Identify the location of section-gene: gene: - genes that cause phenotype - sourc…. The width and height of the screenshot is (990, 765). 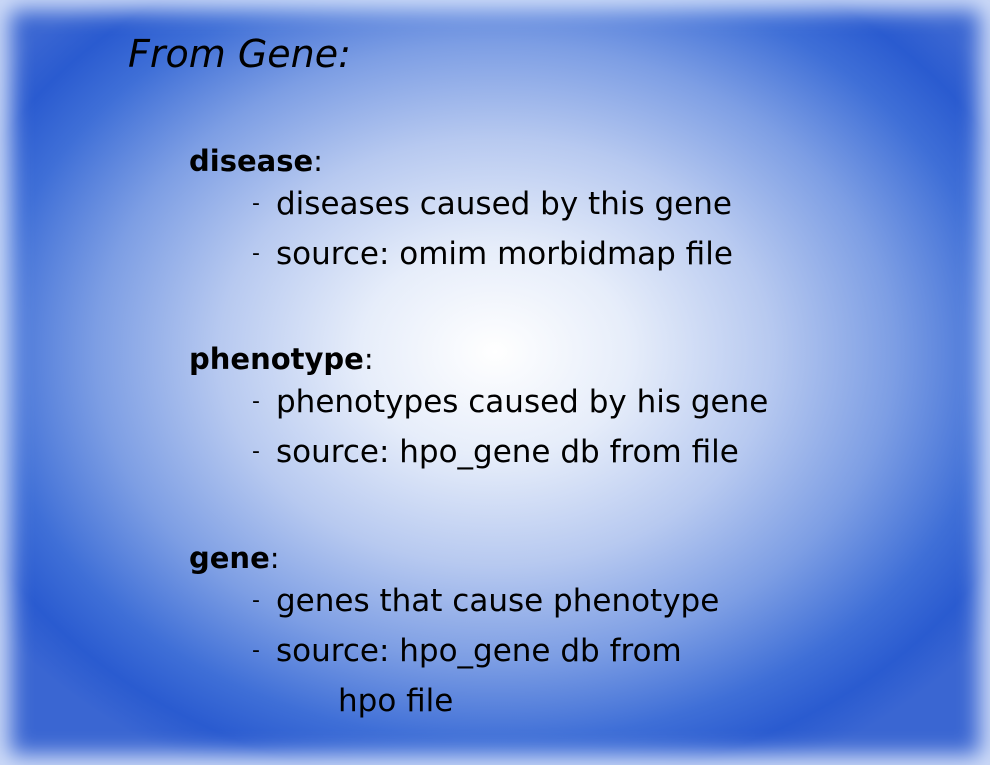
(454, 633).